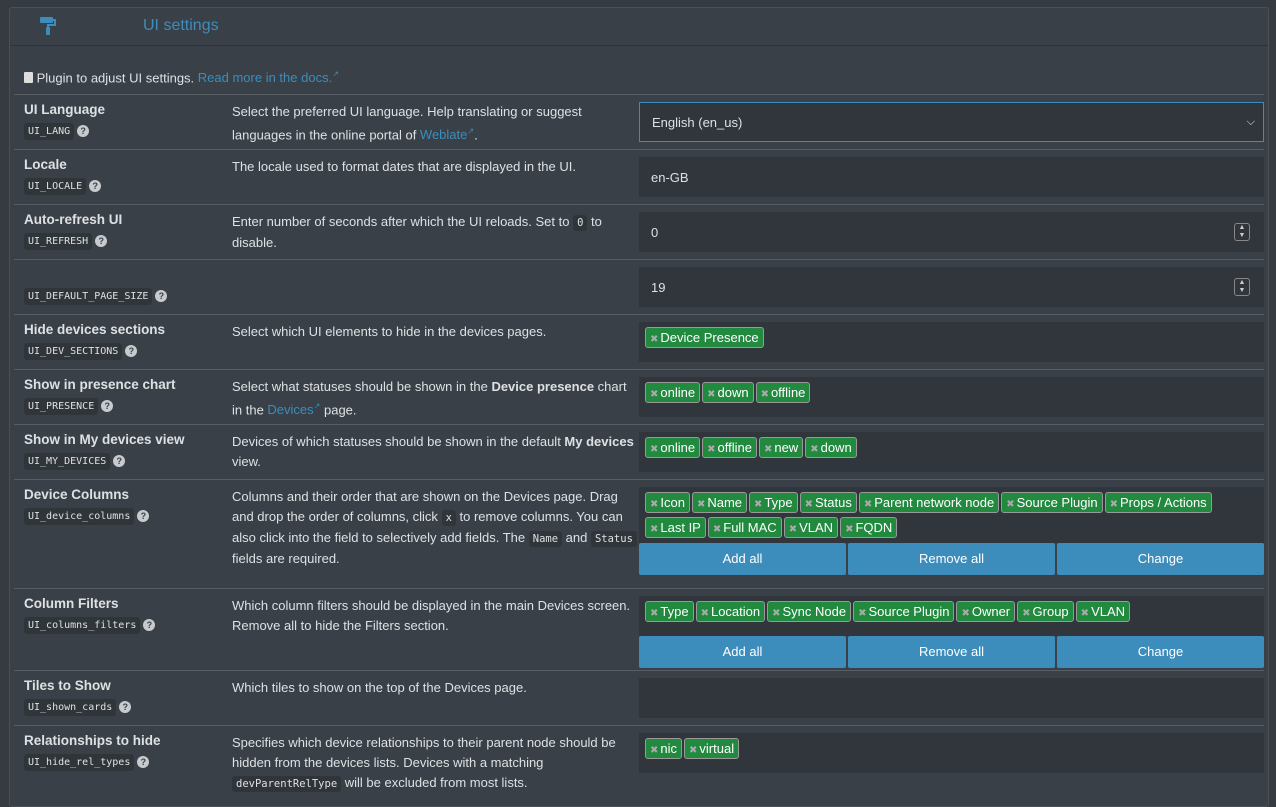 Image resolution: width=1276 pixels, height=807 pixels. Describe the element at coordinates (986, 611) in the screenshot. I see `tag: ✖ Owner` at that location.